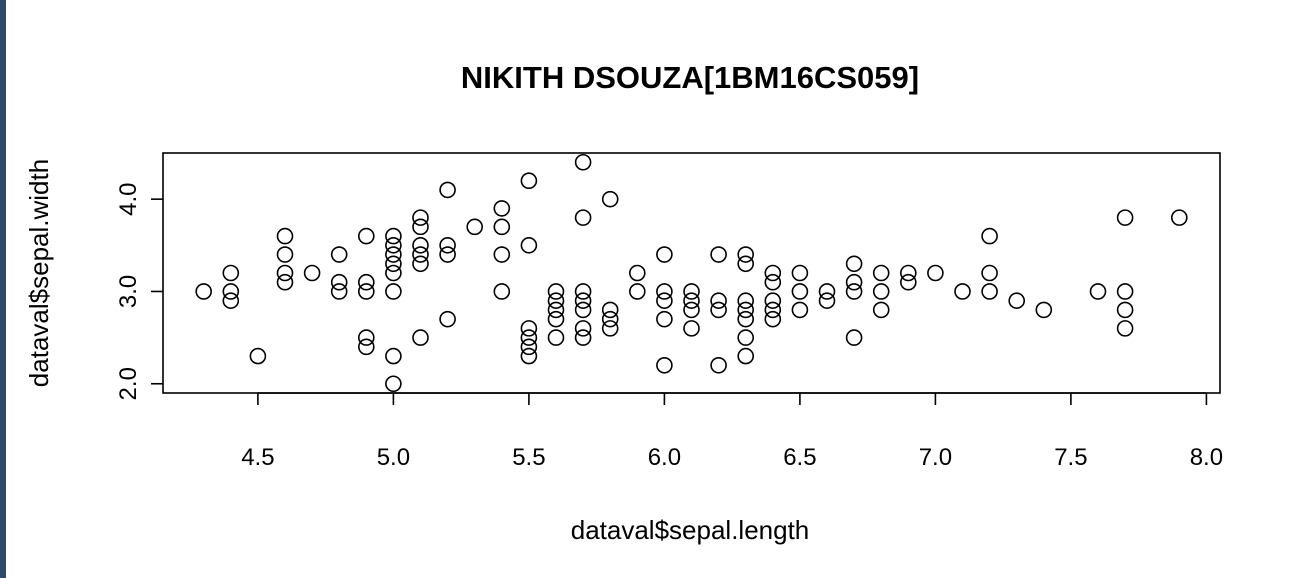 The width and height of the screenshot is (1294, 578). I want to click on x-tick-label: 7.0, so click(935, 457).